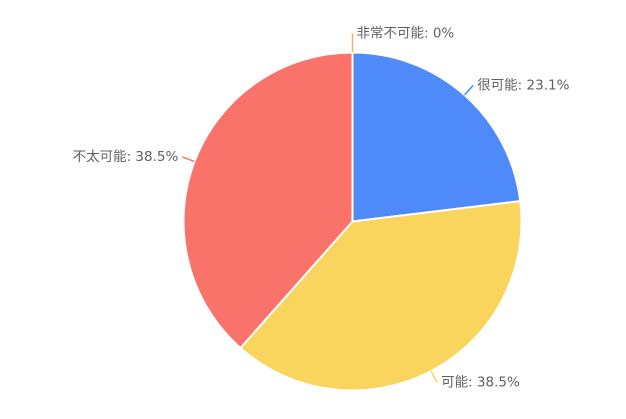  Describe the element at coordinates (523, 85) in the screenshot. I see `slice-label-1: 很可能: 23.1%` at that location.